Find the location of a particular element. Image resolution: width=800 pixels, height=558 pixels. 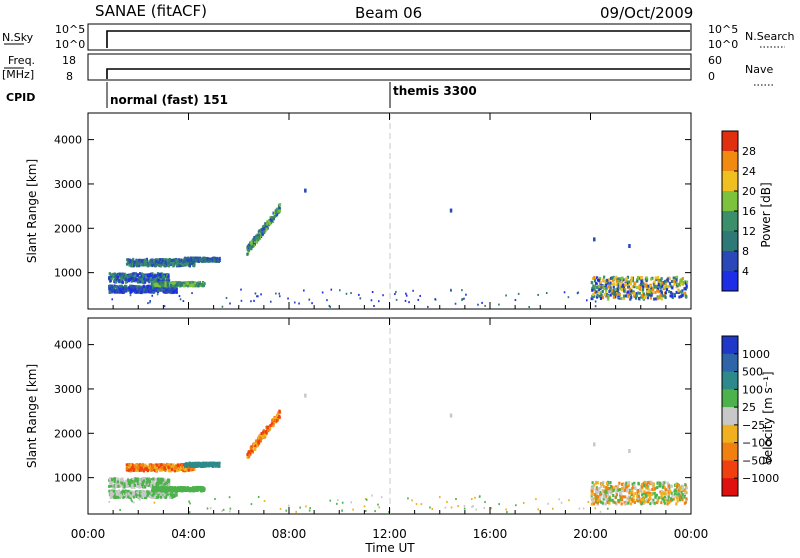

colorbar-tick-label: 1000 is located at coordinates (756, 354).